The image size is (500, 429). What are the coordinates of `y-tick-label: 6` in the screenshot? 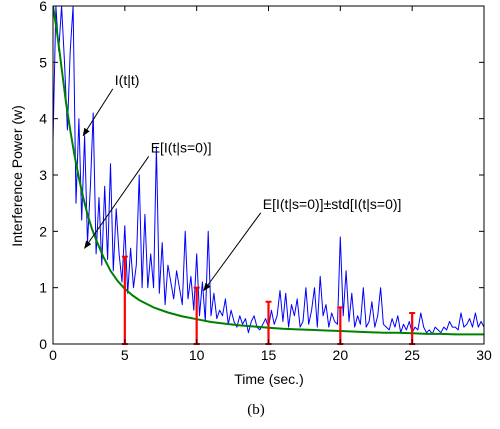 It's located at (43, 7).